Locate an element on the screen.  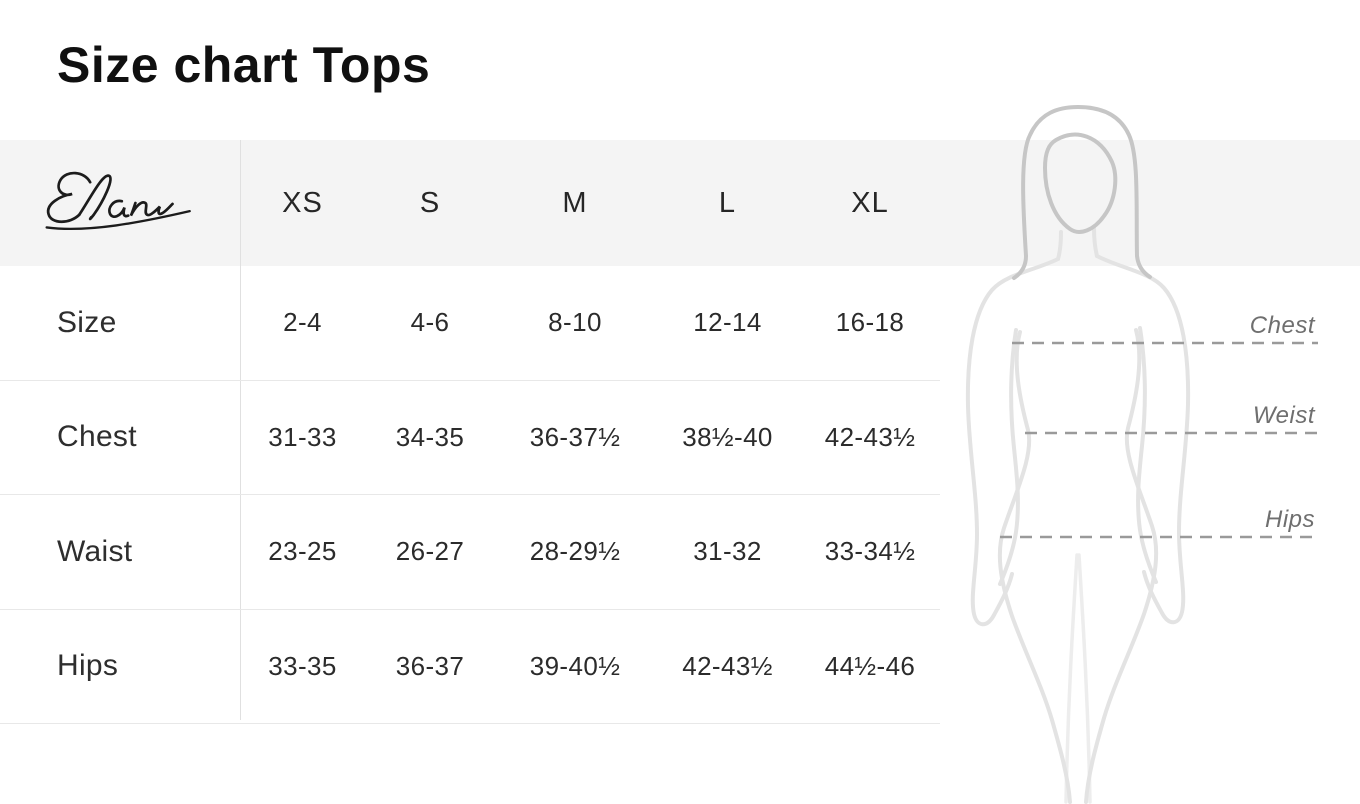
hips-value-s: 36-37 is located at coordinates (430, 665).